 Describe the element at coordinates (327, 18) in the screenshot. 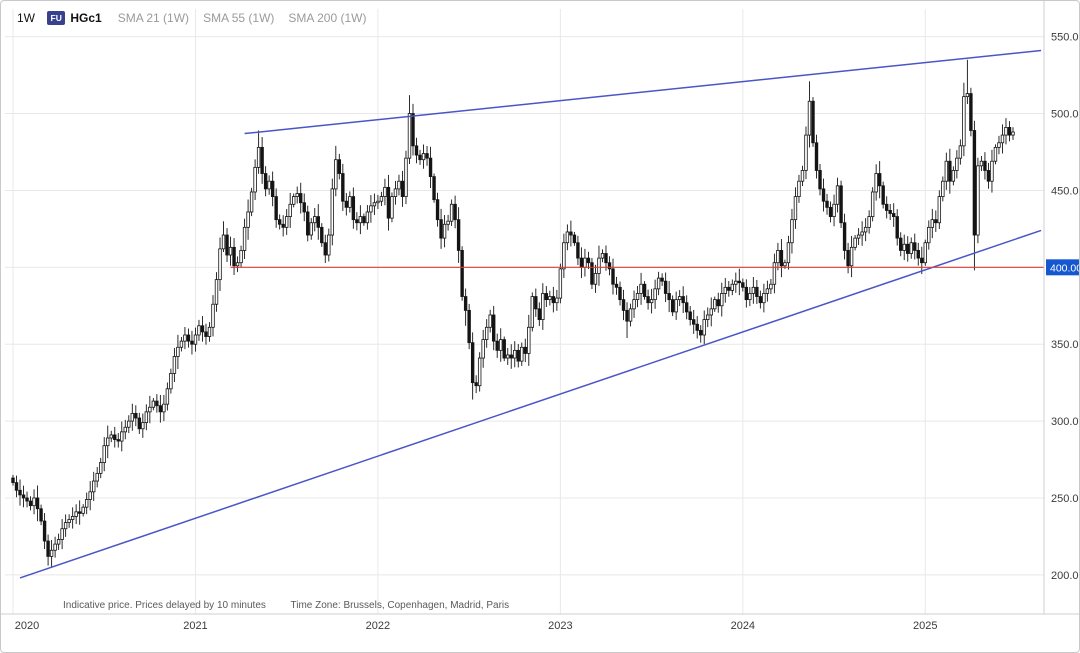

I see `legend-sma-200: SMA 200 (1W)` at that location.